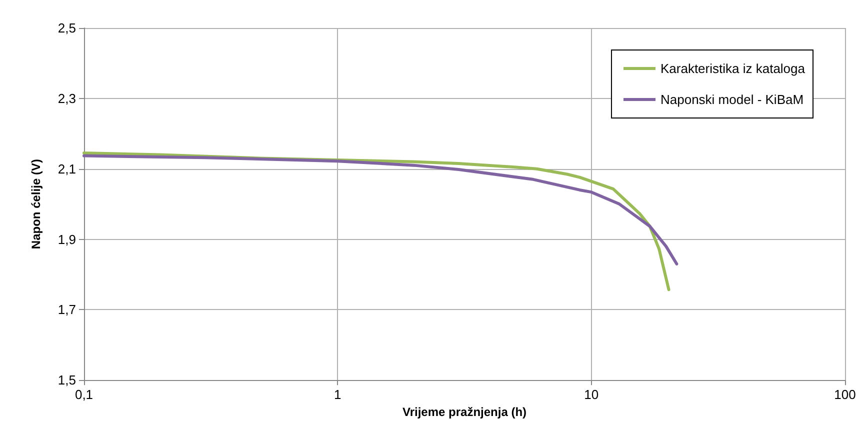 Image resolution: width=868 pixels, height=423 pixels. What do you see at coordinates (845, 394) in the screenshot?
I see `x-tick-label: 100` at bounding box center [845, 394].